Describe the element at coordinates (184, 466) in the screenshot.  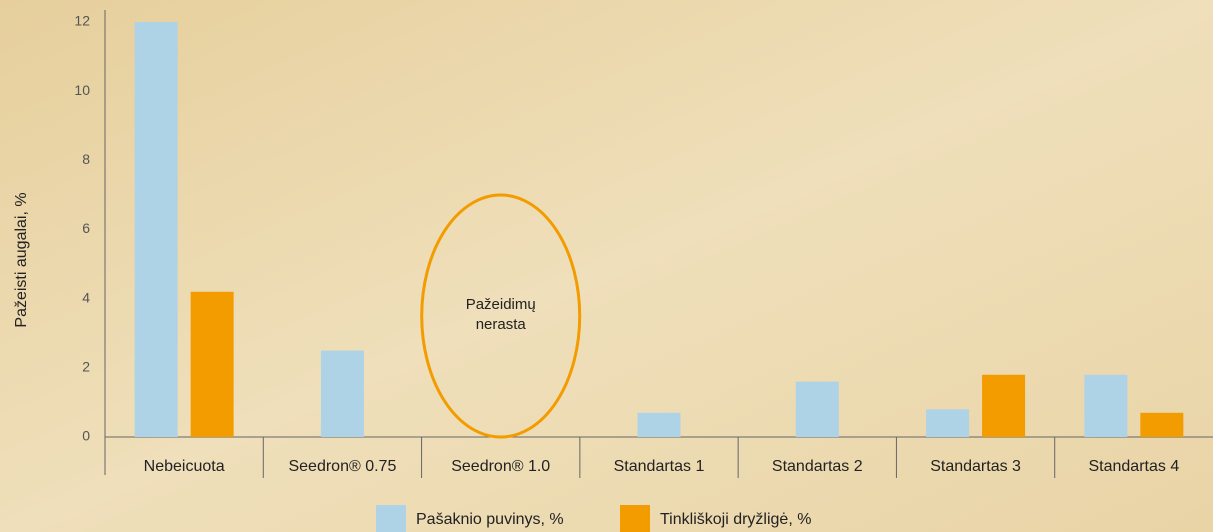
I see `x-tick-label: Nebeicuota` at that location.